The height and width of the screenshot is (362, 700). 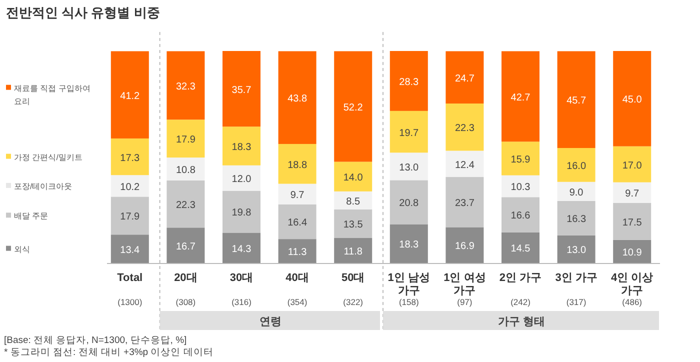 What do you see at coordinates (186, 302) in the screenshot?
I see `text: (308)` at bounding box center [186, 302].